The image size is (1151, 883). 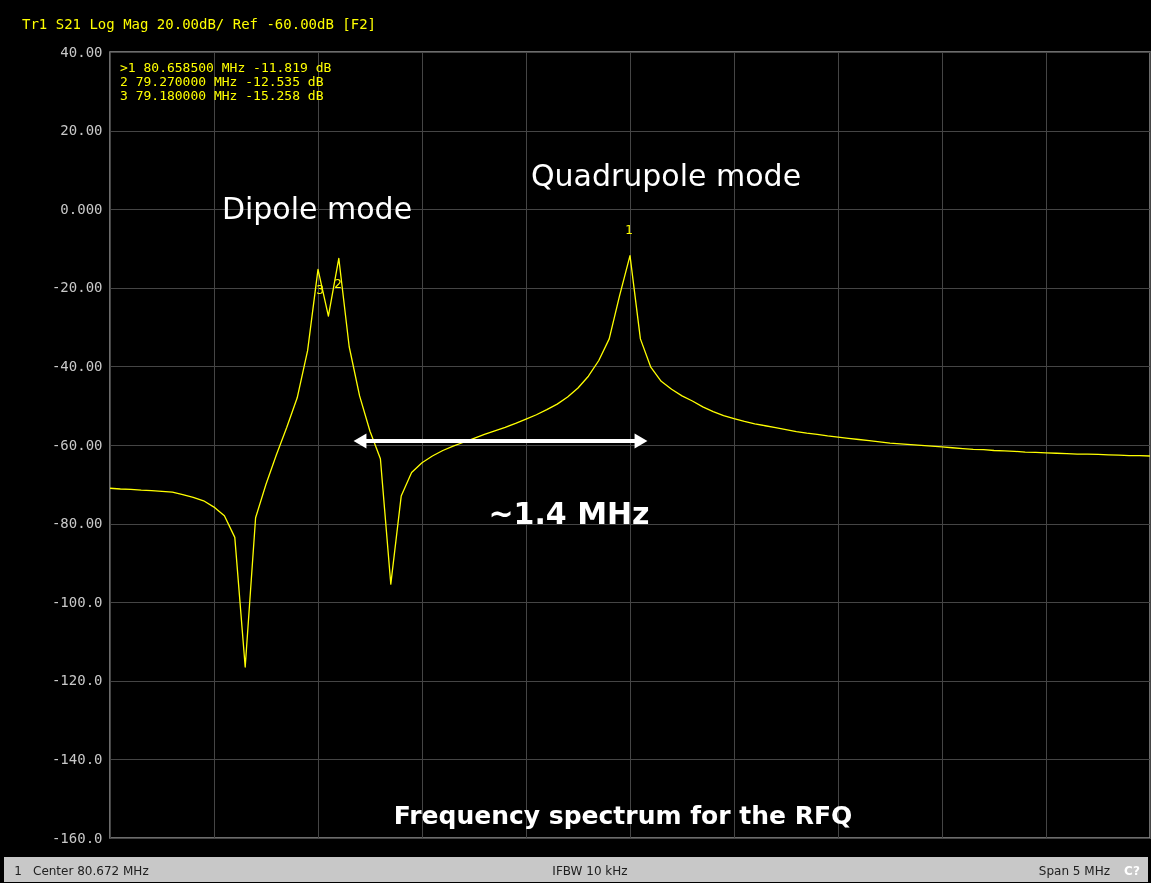 I want to click on y-tick-label: -20.00, so click(x=77, y=287).